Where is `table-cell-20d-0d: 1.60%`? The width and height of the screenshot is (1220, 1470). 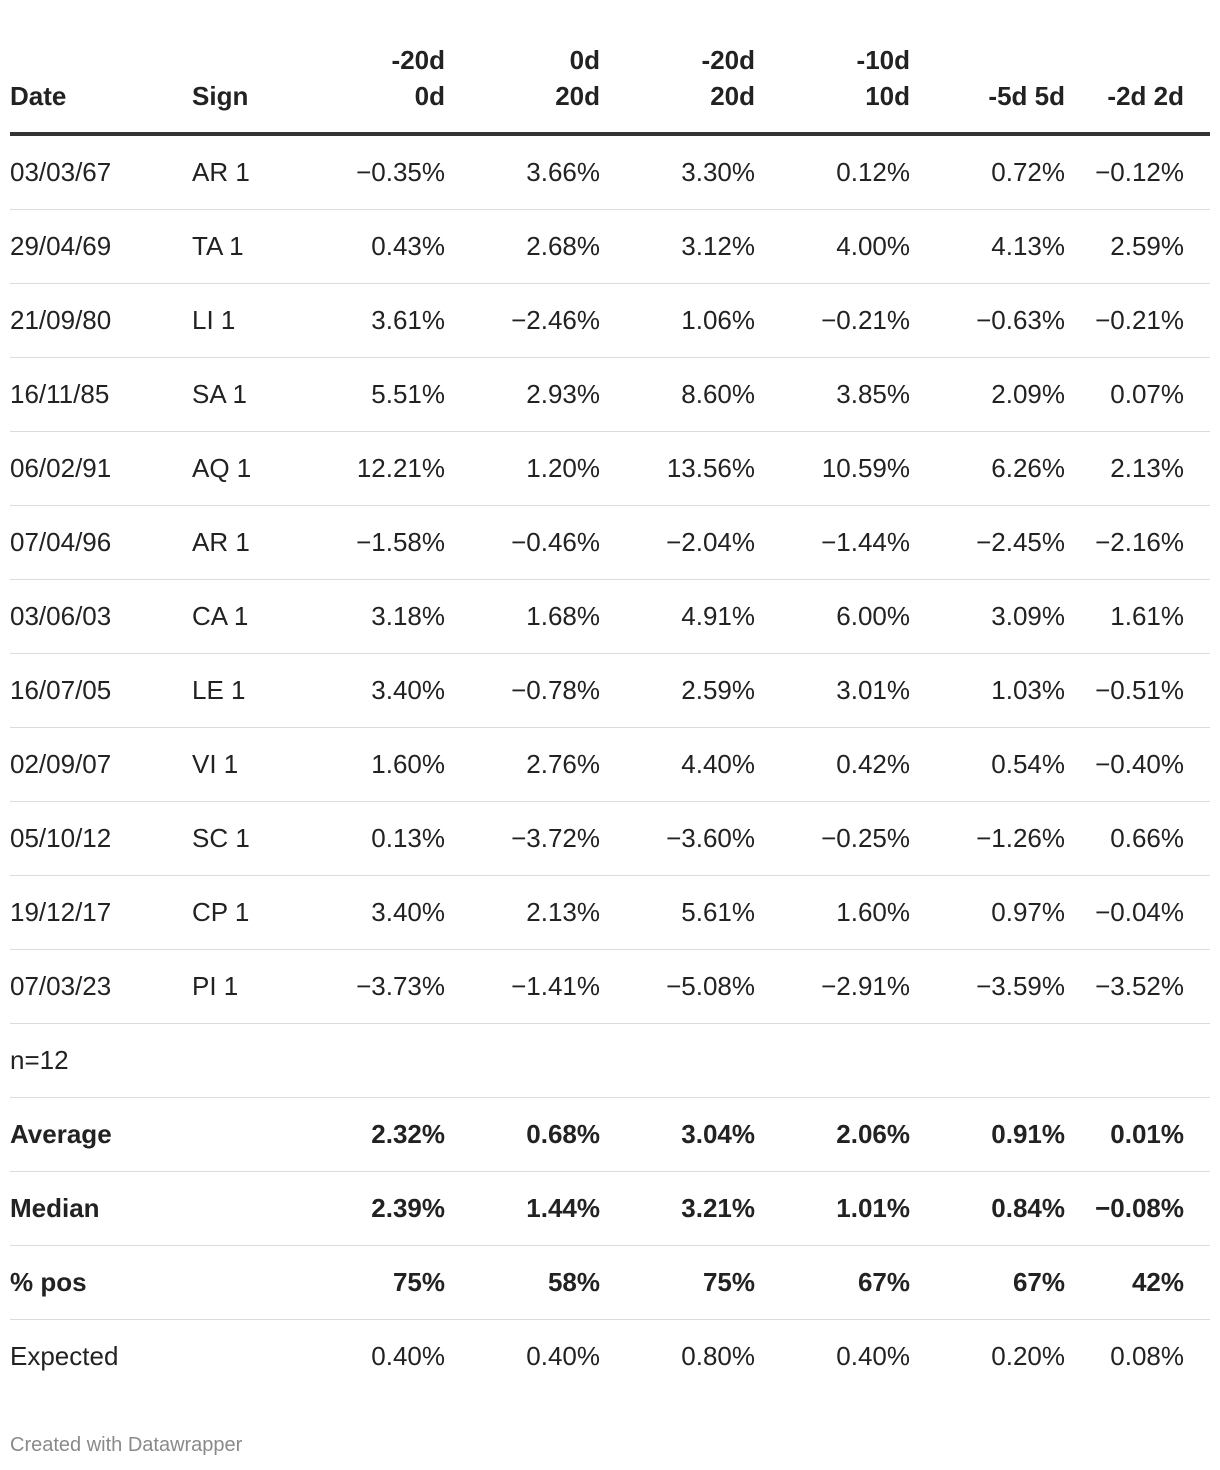 table-cell-20d-0d: 1.60% is located at coordinates (367, 764).